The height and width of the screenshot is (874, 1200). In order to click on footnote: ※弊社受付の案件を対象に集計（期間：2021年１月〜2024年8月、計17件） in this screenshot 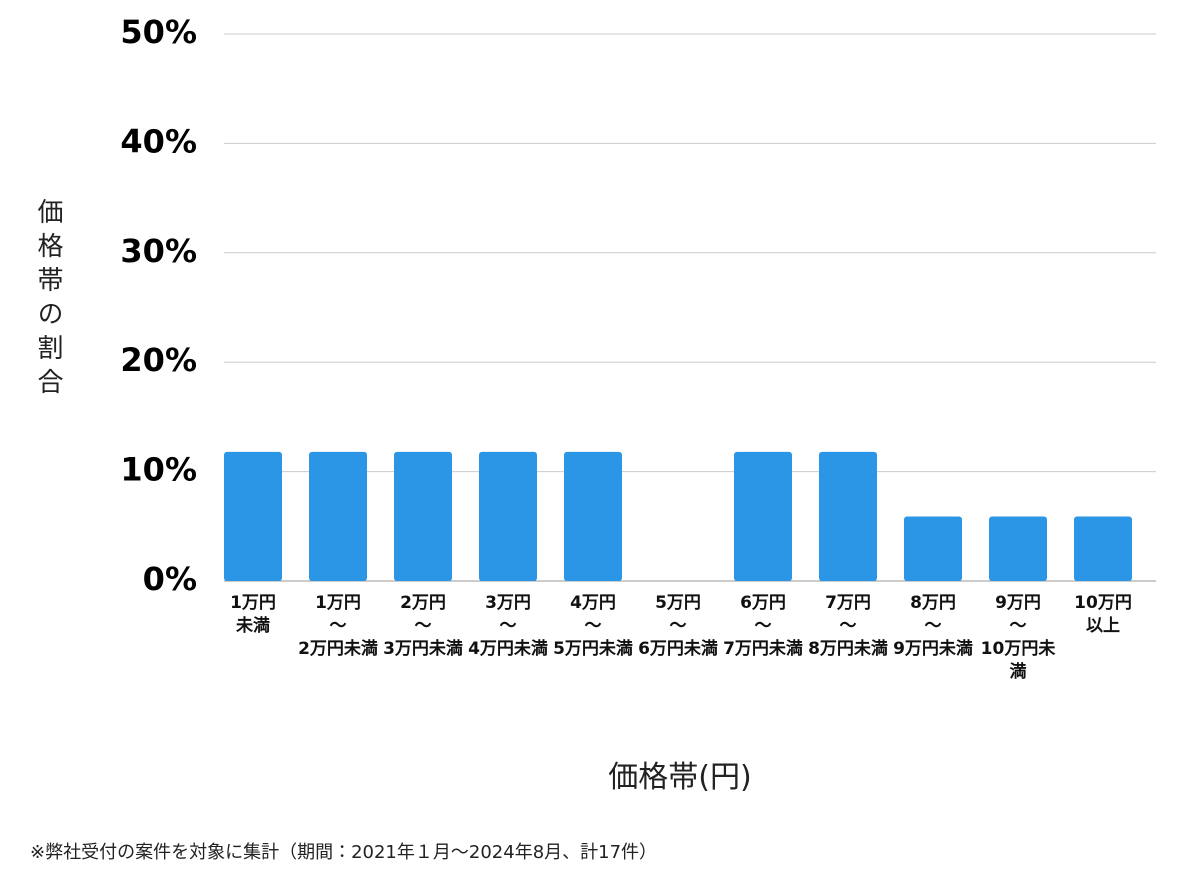, I will do `click(344, 852)`.